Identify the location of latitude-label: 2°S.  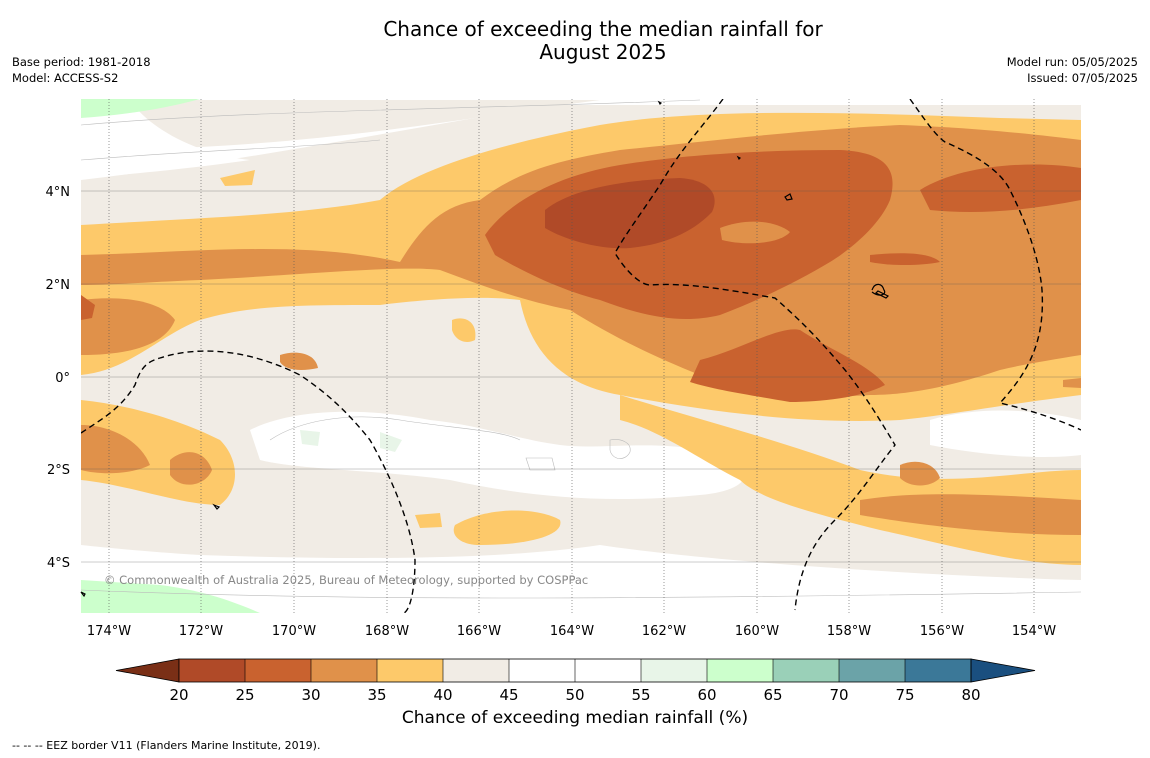
(58, 470).